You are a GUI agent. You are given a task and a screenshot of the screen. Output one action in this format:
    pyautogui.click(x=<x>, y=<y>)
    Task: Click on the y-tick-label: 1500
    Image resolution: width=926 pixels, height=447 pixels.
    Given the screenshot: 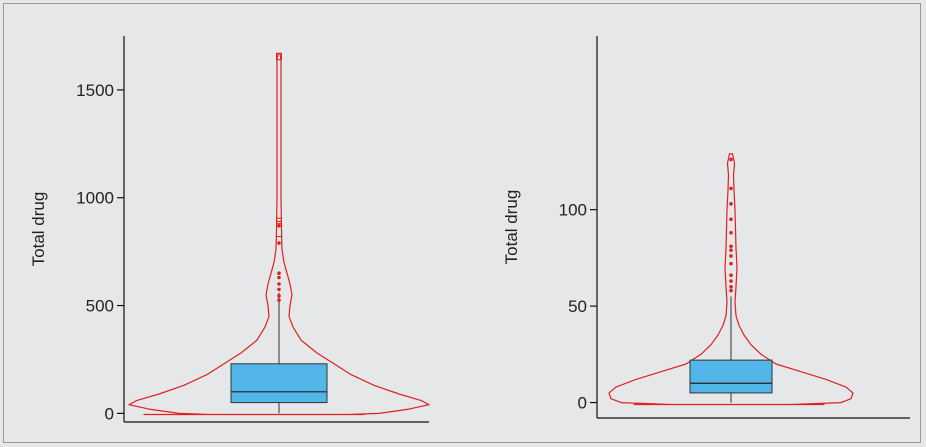 What is the action you would take?
    pyautogui.click(x=95, y=90)
    